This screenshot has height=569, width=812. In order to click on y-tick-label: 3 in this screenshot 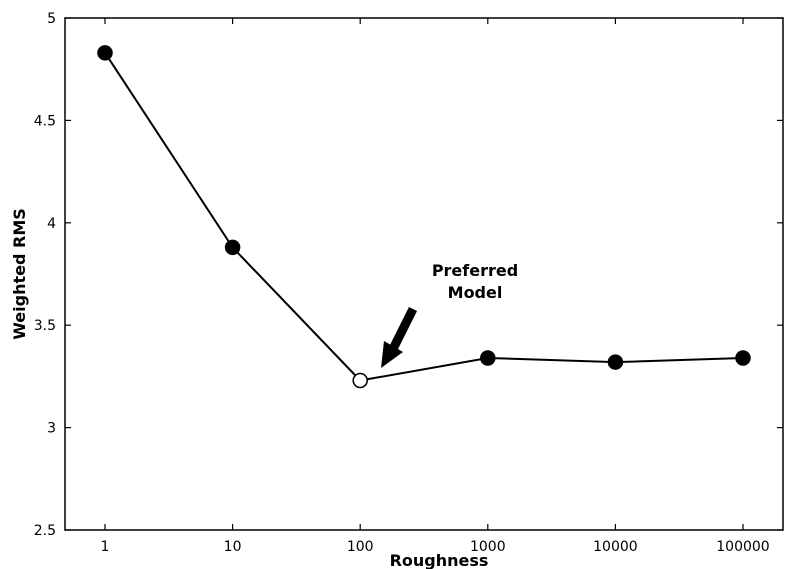, I will do `click(51, 429)`.